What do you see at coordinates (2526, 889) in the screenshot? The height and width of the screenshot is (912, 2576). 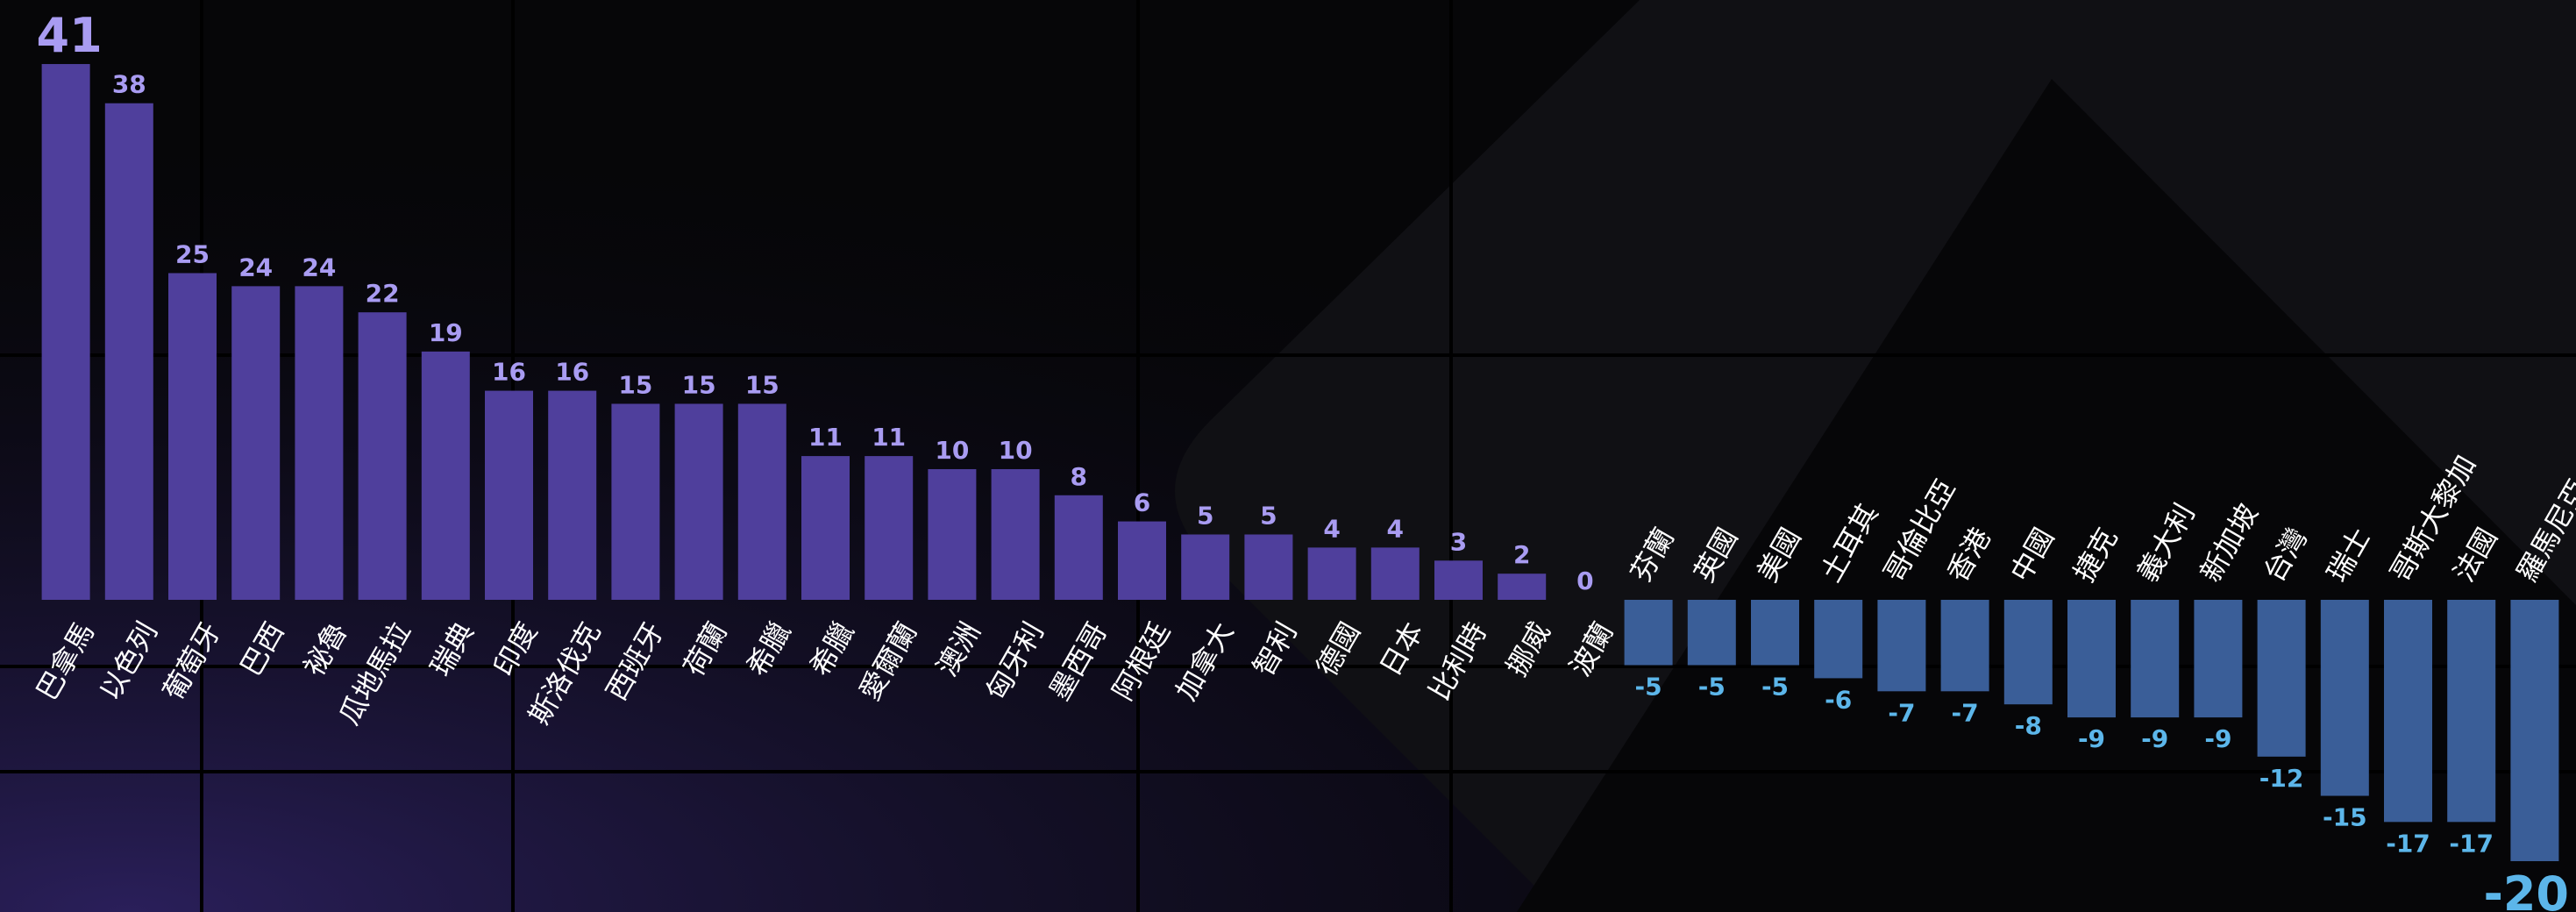 I see `value-label: -20` at bounding box center [2526, 889].